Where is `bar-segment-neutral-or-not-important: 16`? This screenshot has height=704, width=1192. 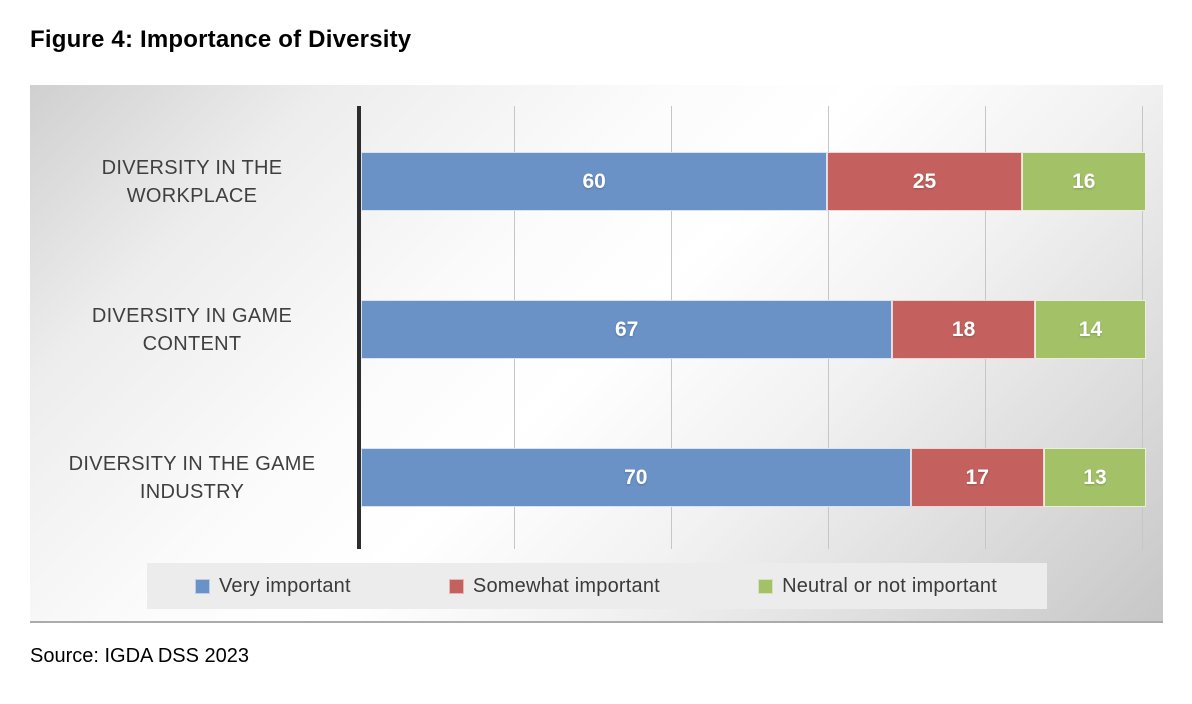 bar-segment-neutral-or-not-important: 16 is located at coordinates (1083, 181).